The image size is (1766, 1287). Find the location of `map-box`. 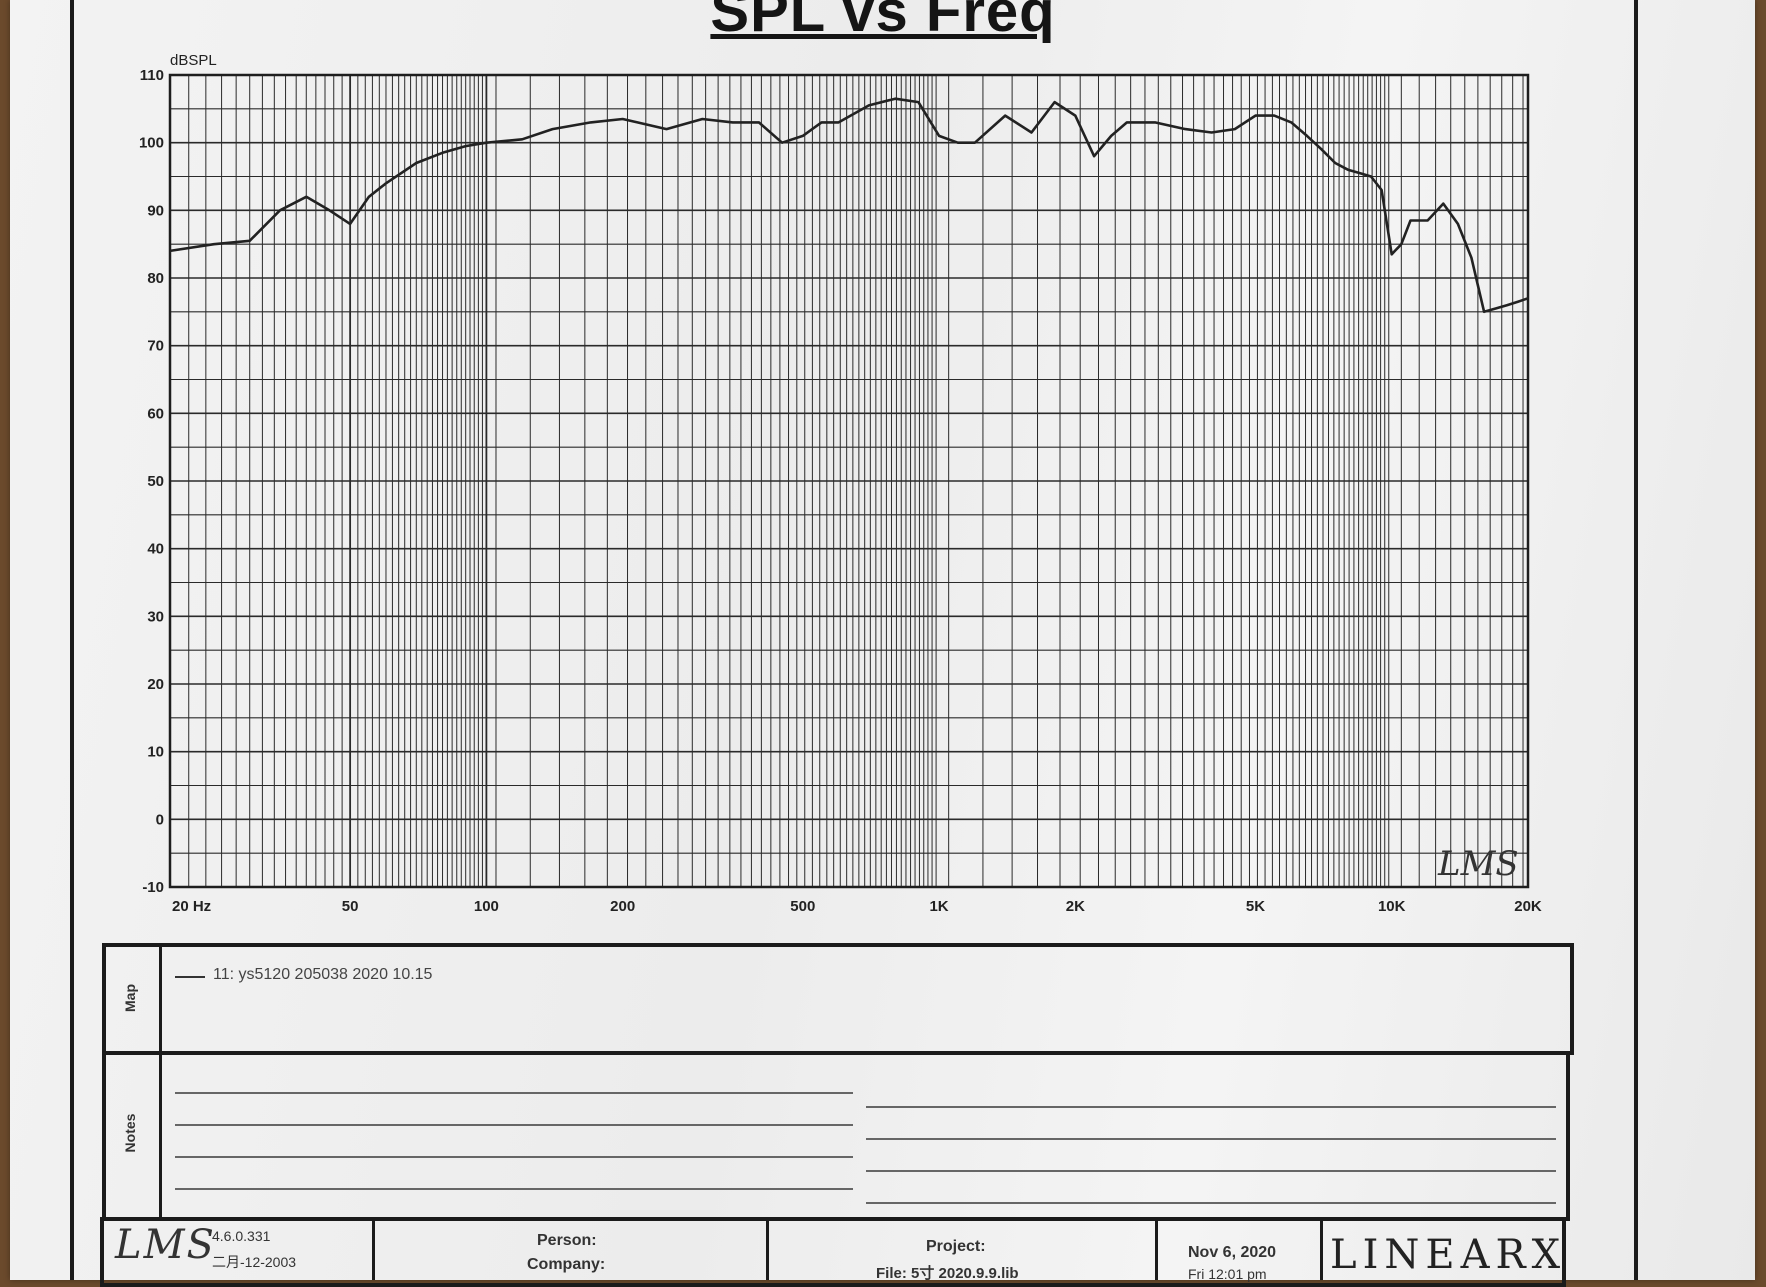

map-box is located at coordinates (838, 999).